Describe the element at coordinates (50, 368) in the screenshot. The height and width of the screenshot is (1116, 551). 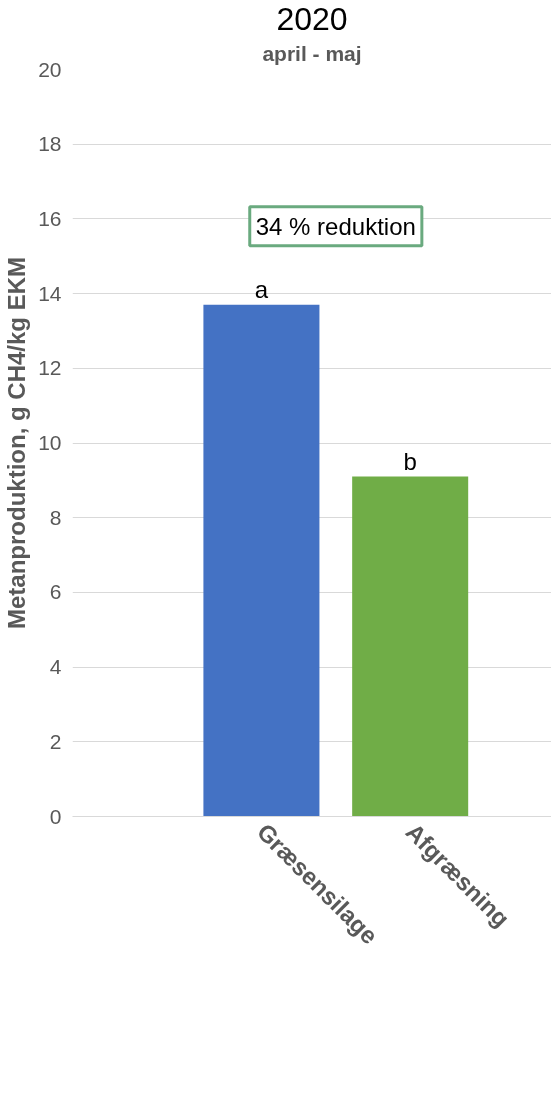
I see `y-tick-label: 12` at that location.